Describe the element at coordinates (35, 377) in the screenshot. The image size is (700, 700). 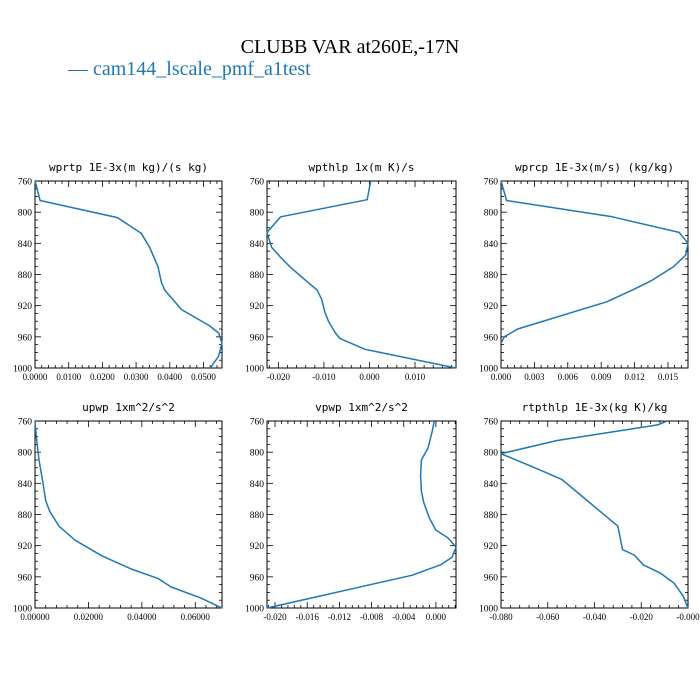
I see `x-tick-label: 0.0000` at that location.